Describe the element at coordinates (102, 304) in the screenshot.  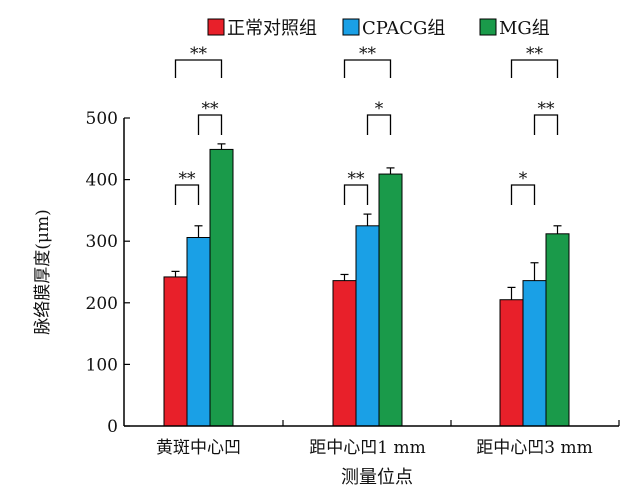
I see `y-tick-label: 200` at that location.